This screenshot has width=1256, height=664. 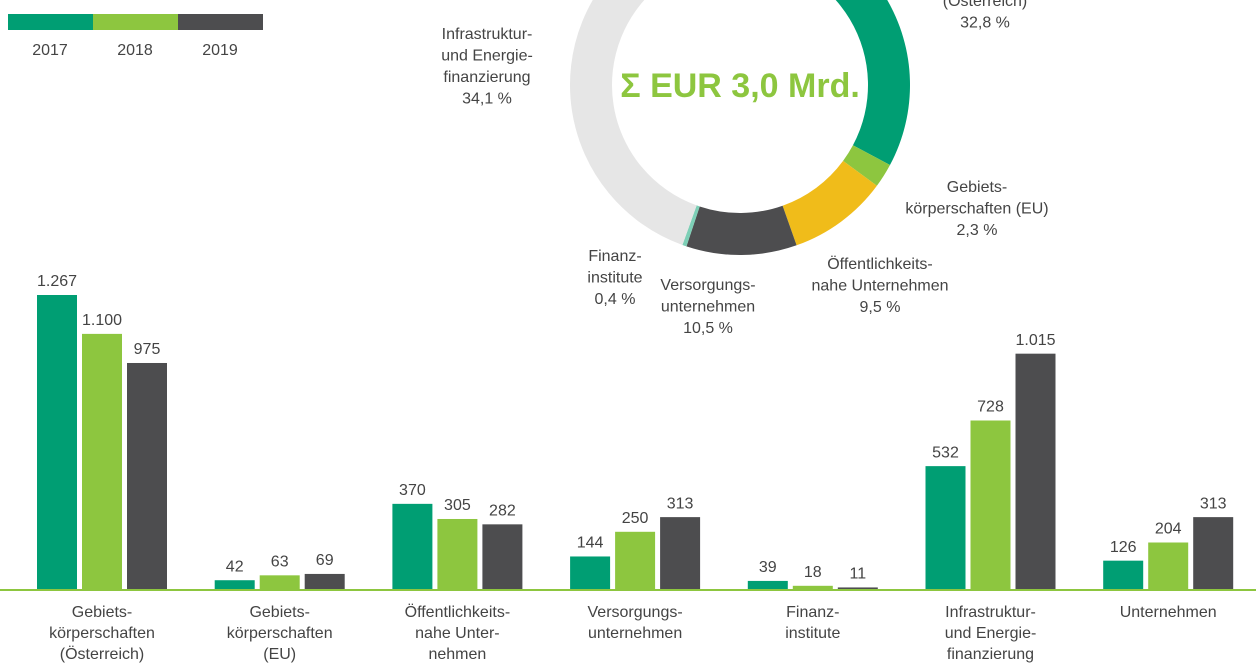 I want to click on x-tick-label: Infrastruktur-, so click(x=990, y=612).